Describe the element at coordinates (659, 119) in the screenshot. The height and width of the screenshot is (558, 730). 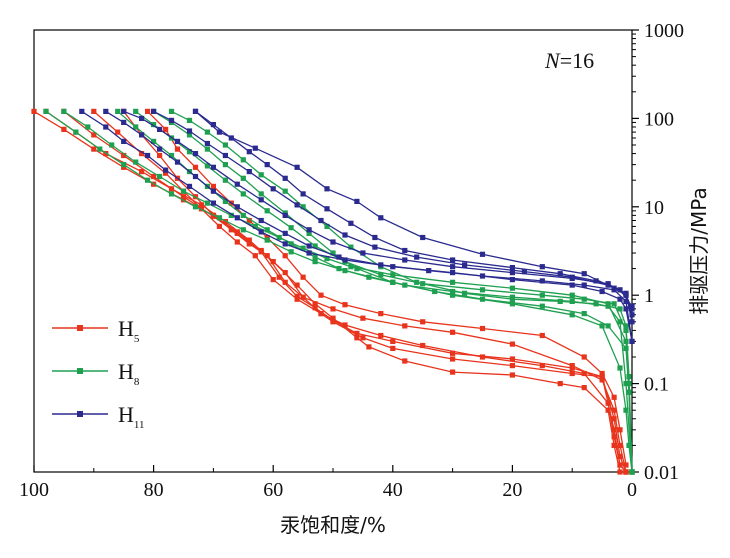
I see `y-tick-label: 100` at that location.